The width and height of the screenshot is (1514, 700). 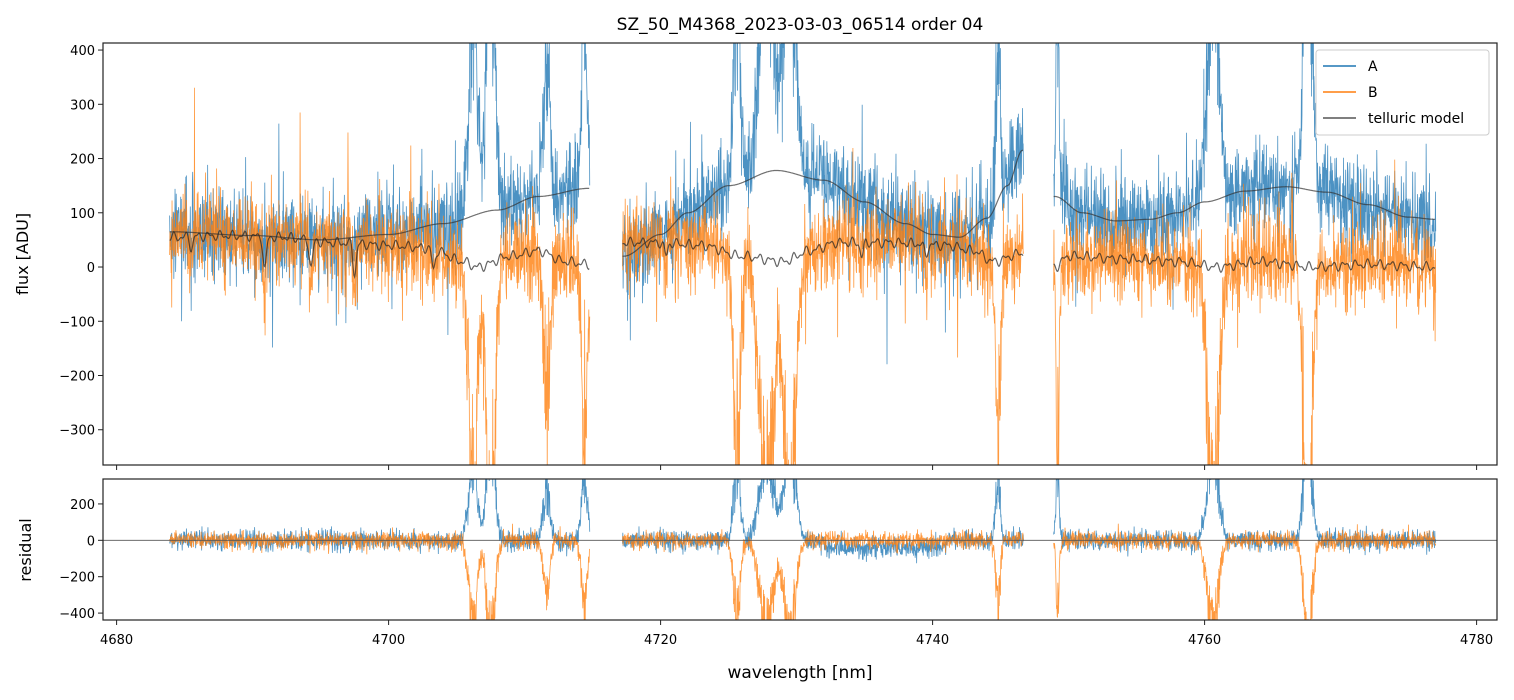 What do you see at coordinates (800, 25) in the screenshot?
I see `chart-title: SZ_50_M4368_2023-03-03_06514 order 04` at bounding box center [800, 25].